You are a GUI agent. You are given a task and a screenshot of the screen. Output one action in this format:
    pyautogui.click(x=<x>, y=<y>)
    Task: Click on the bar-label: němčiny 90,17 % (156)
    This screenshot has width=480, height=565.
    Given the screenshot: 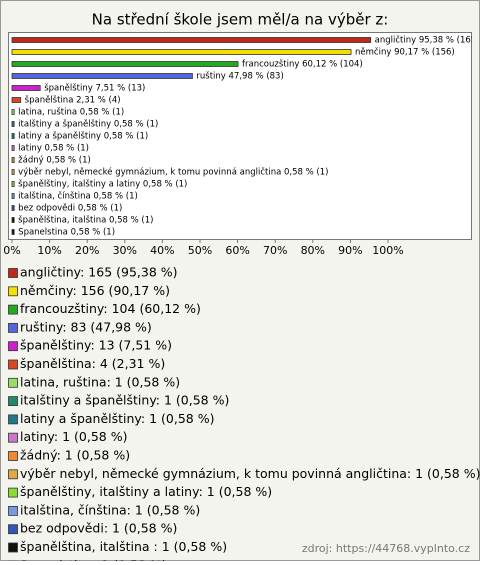 What is the action you would take?
    pyautogui.click(x=405, y=52)
    